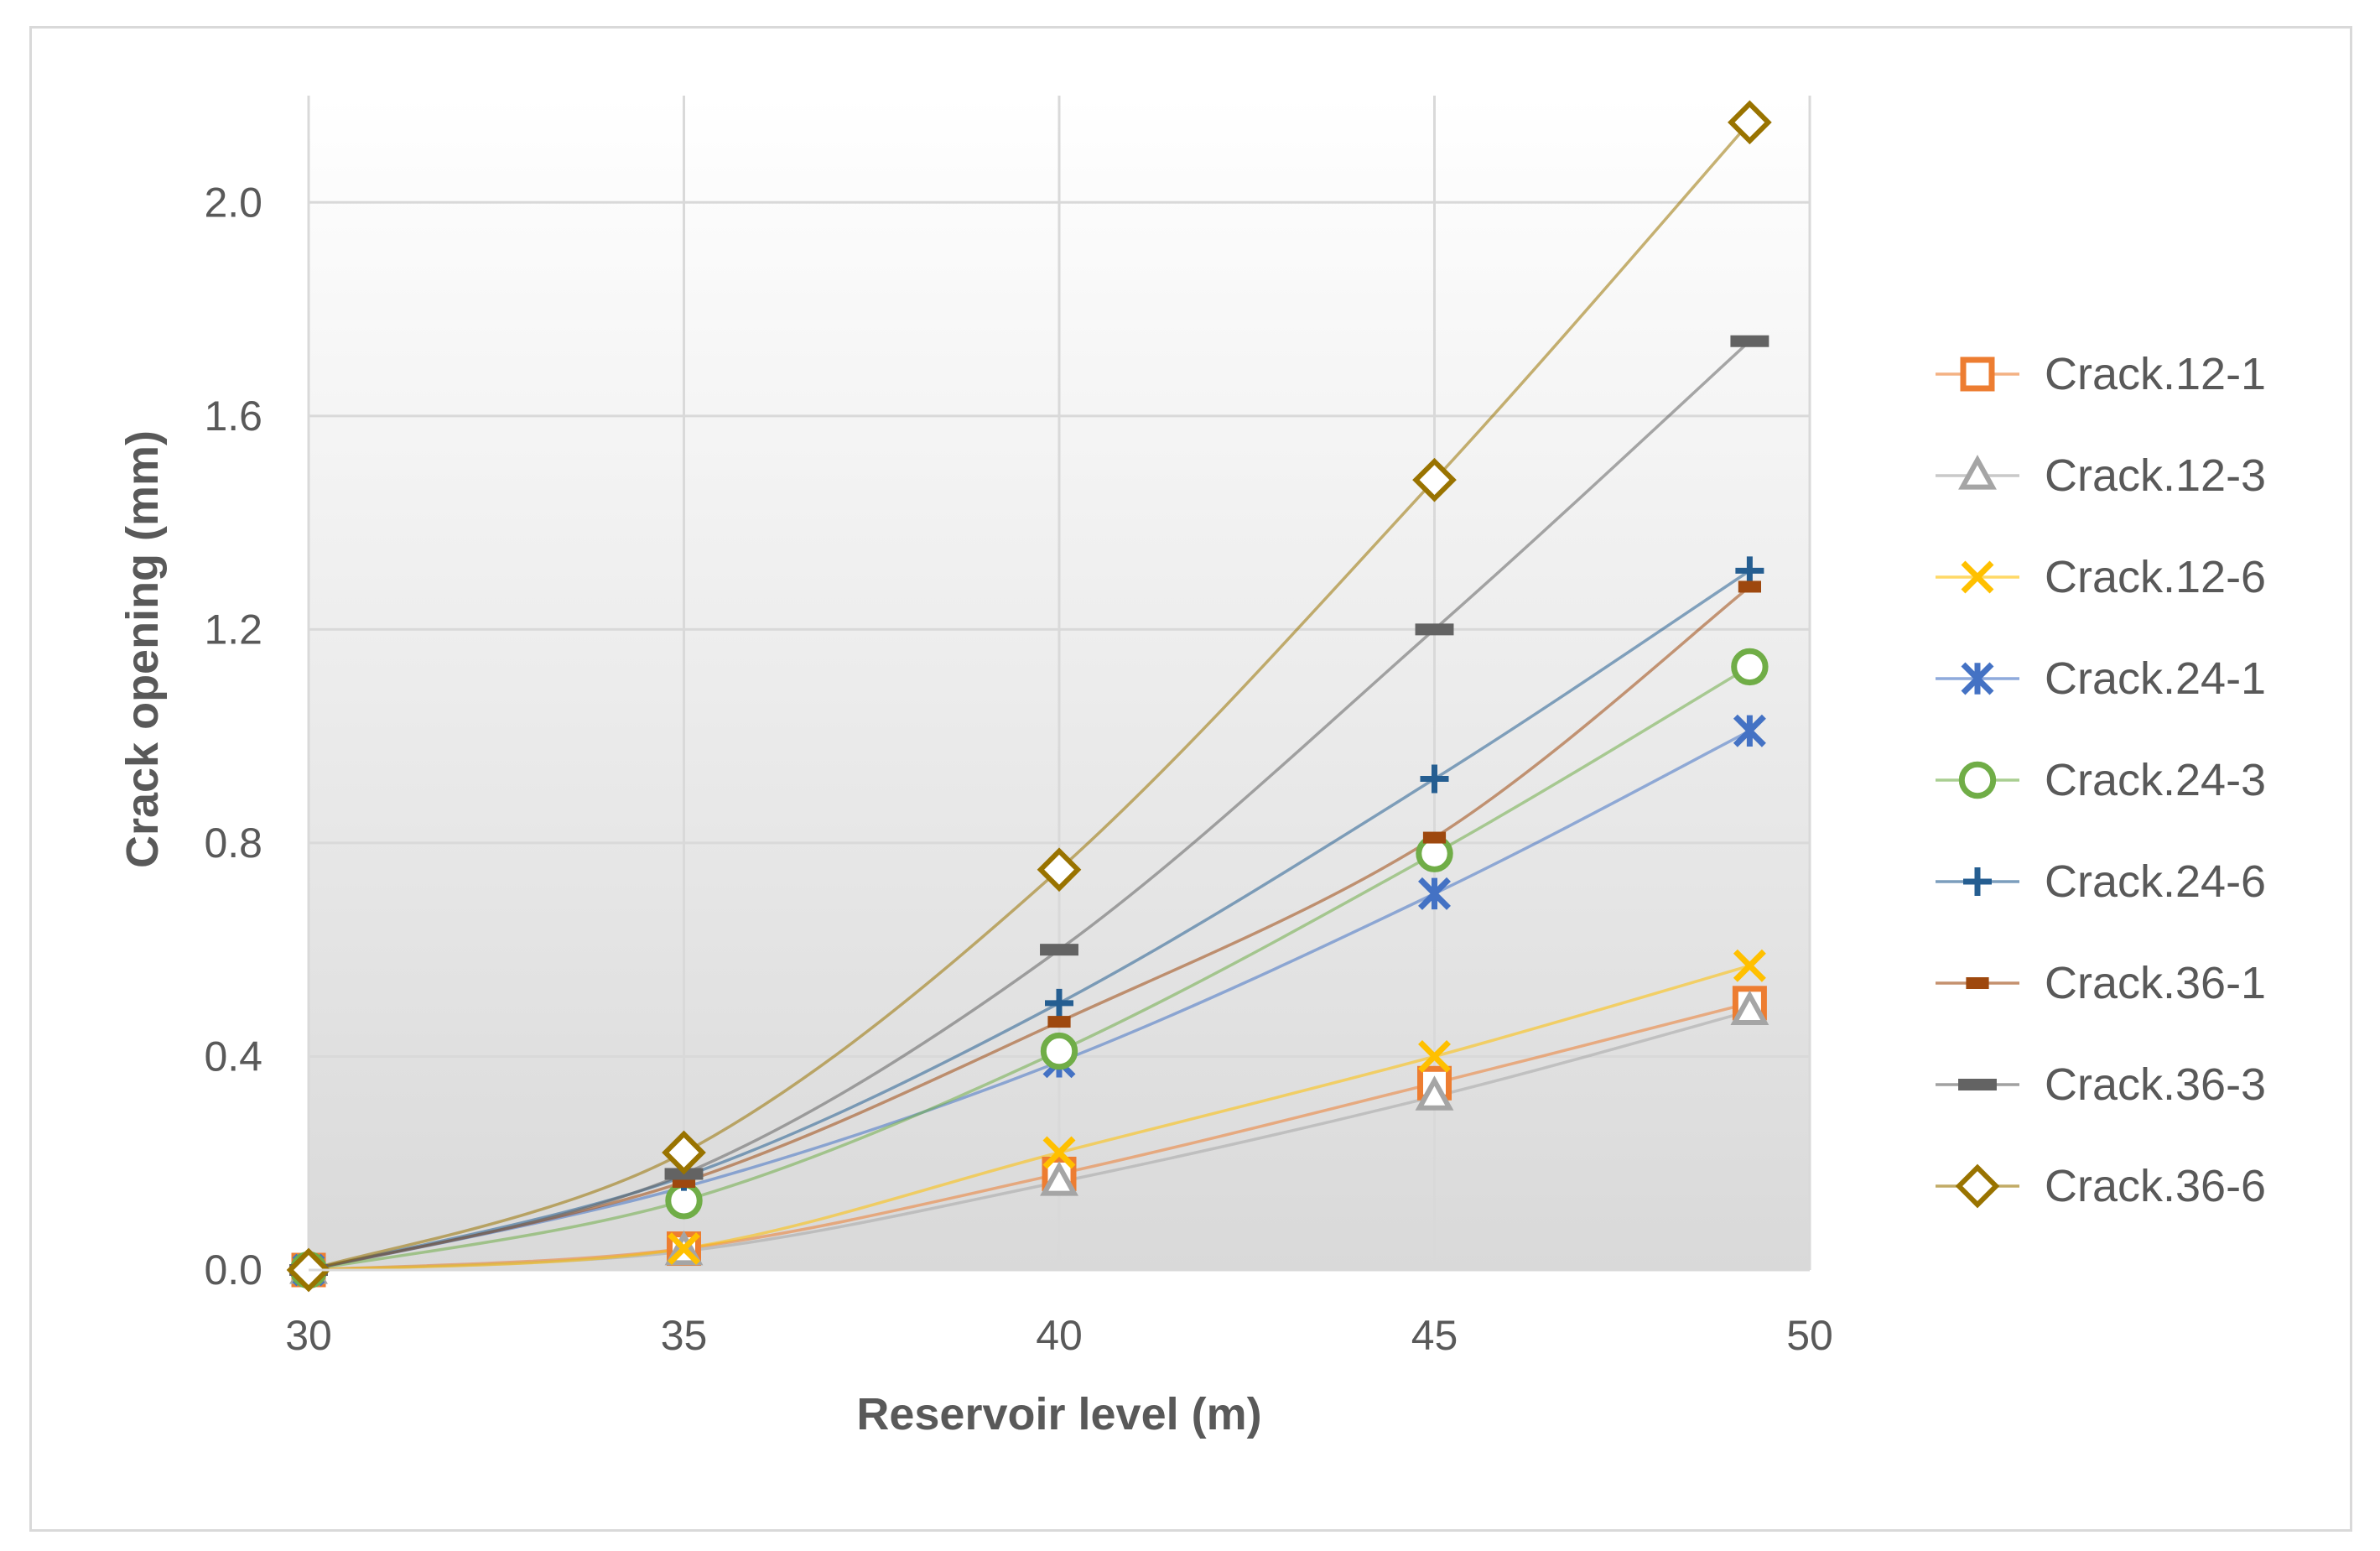 The height and width of the screenshot is (1551, 2380). I want to click on x-tick-label: 30, so click(308, 1335).